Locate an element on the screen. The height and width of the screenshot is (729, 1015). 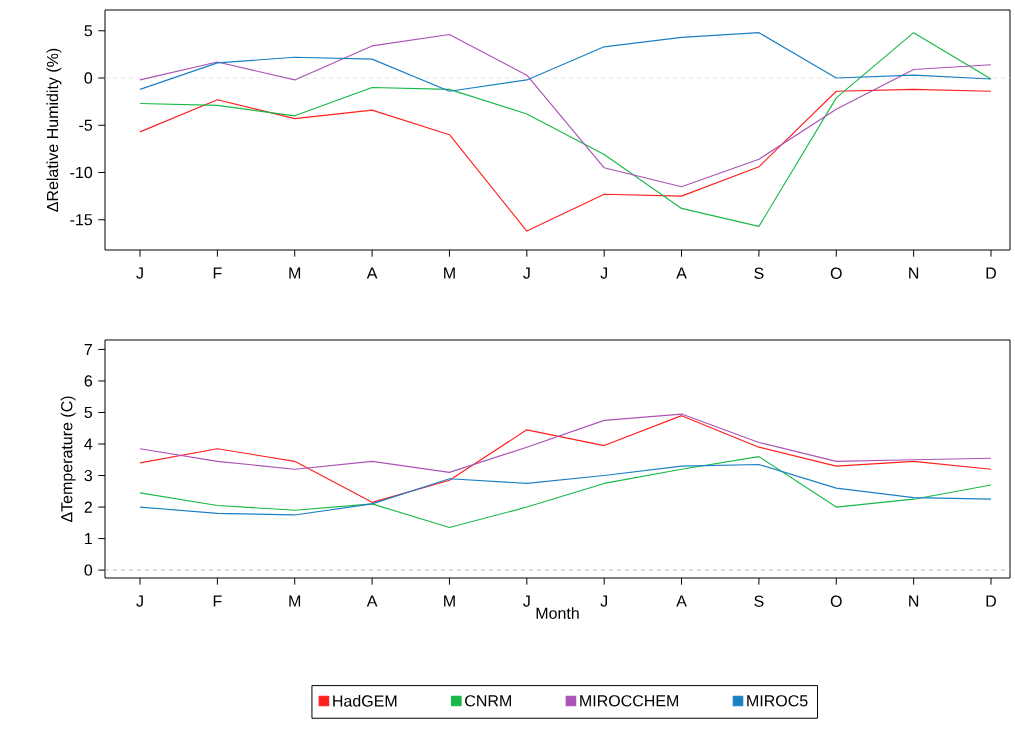
legend-label: CNRM is located at coordinates (488, 701).